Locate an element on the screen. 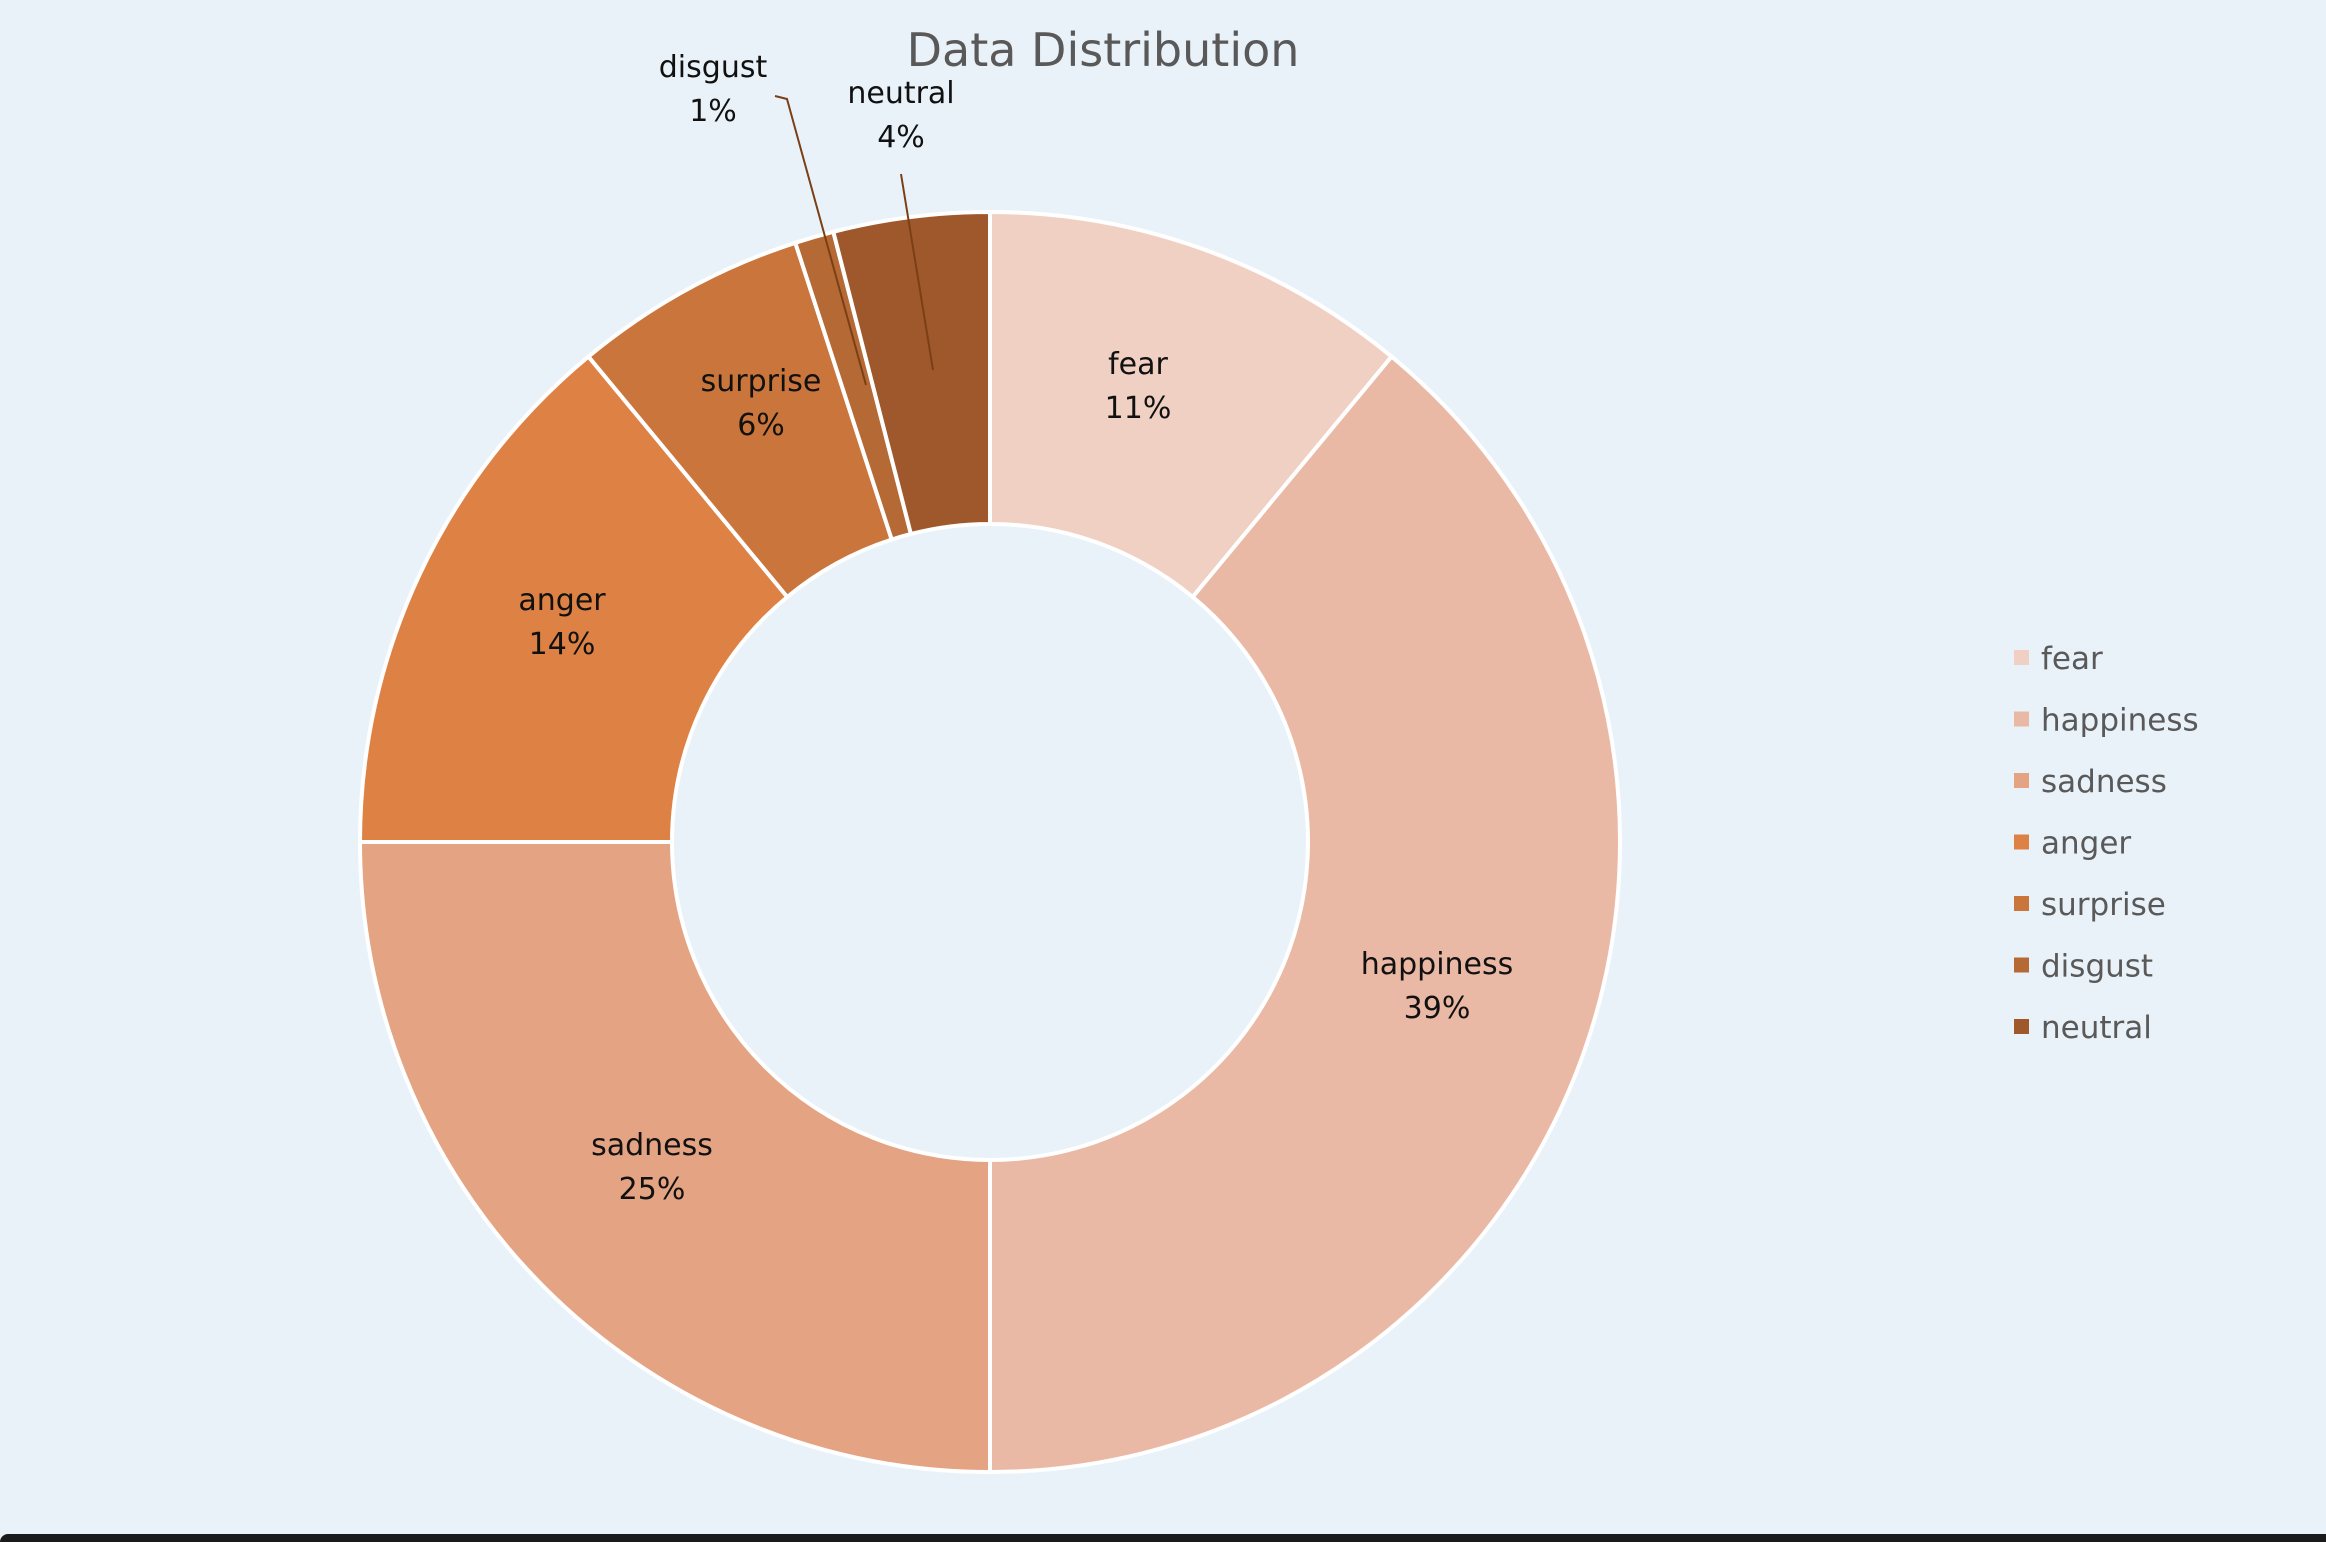  slice-sadness is located at coordinates (674, 1157).